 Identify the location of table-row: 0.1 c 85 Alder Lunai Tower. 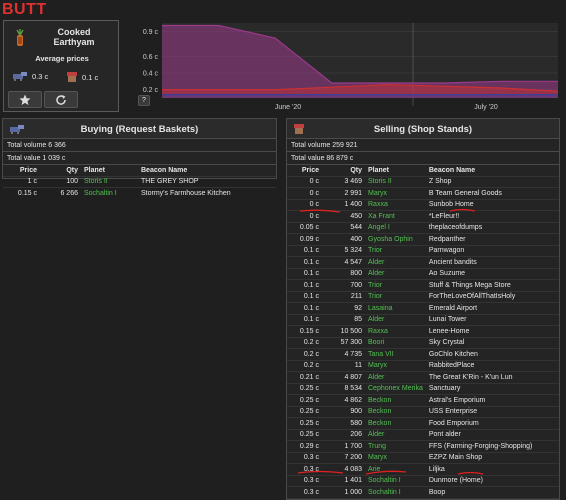
(423, 319).